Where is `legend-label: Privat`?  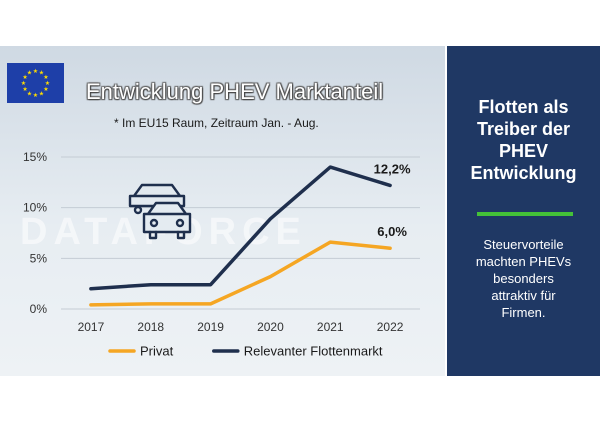
legend-label: Privat is located at coordinates (157, 351).